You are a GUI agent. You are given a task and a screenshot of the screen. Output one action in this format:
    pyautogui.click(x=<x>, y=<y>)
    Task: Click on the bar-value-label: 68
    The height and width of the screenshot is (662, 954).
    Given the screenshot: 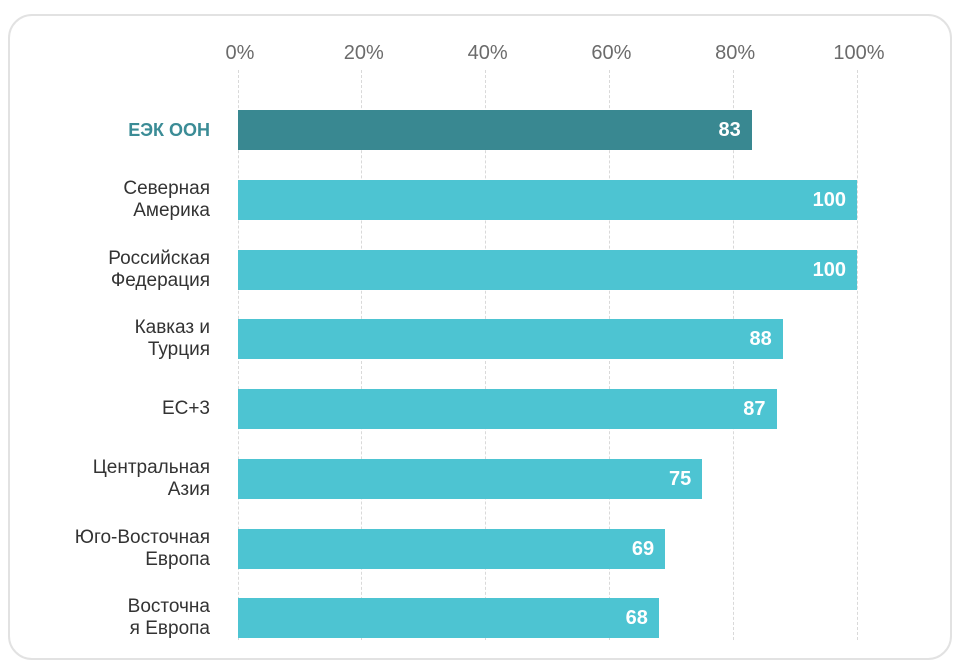 What is the action you would take?
    pyautogui.click(x=636, y=618)
    